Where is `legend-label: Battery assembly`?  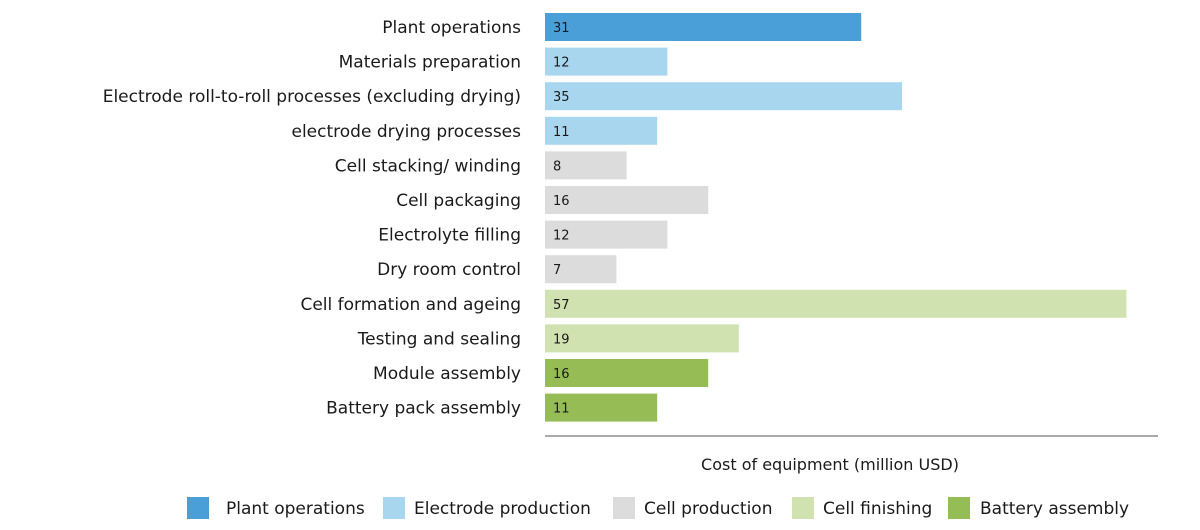 legend-label: Battery assembly is located at coordinates (1054, 509).